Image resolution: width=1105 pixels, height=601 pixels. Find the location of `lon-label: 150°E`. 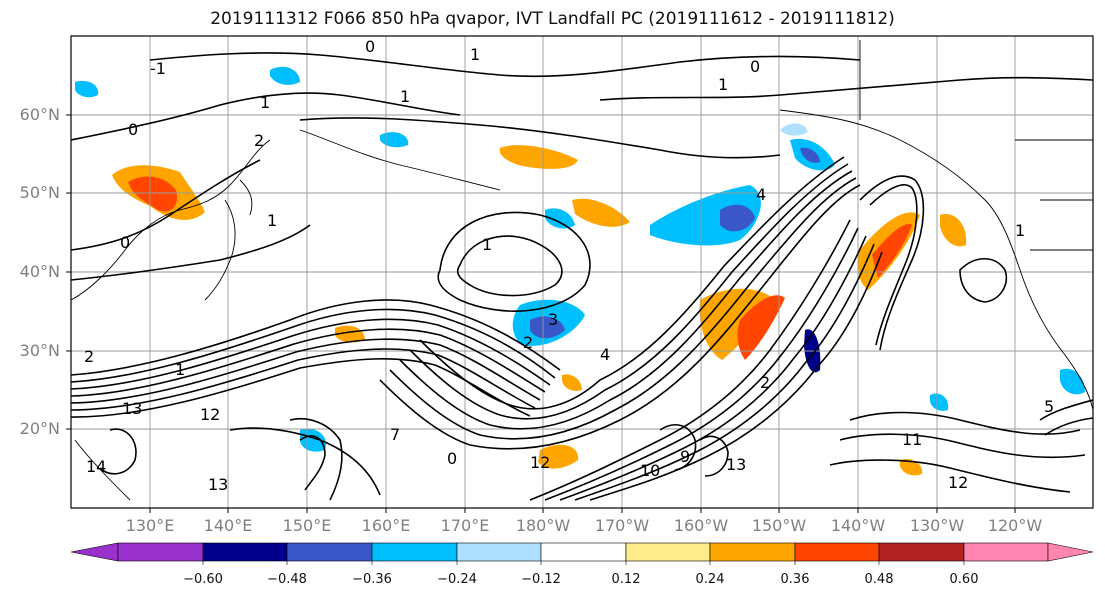

lon-label: 150°E is located at coordinates (307, 525).